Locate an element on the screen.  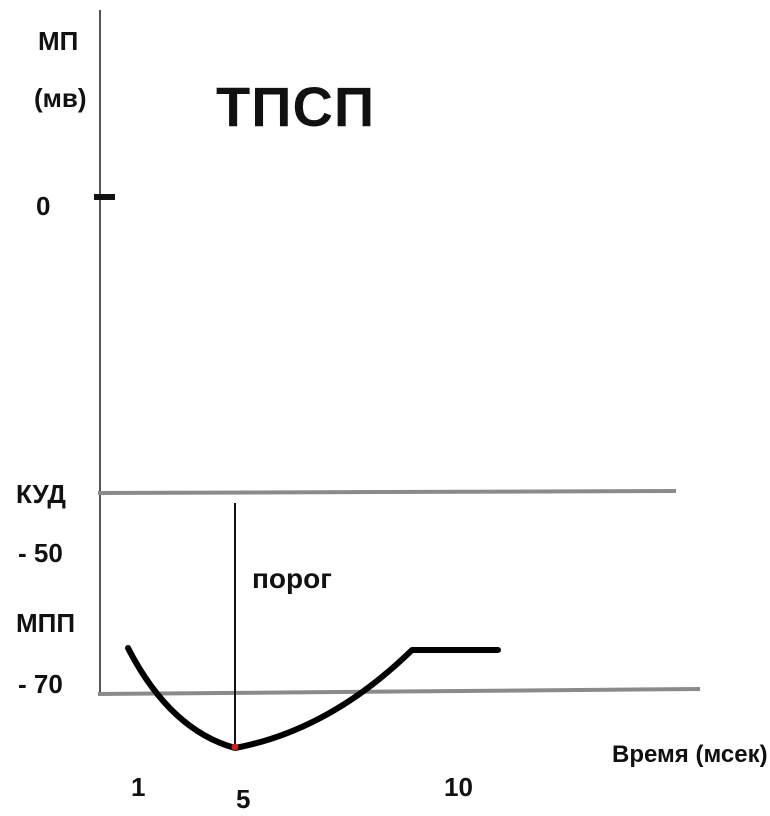
x-tick-label: 1 is located at coordinates (138, 787).